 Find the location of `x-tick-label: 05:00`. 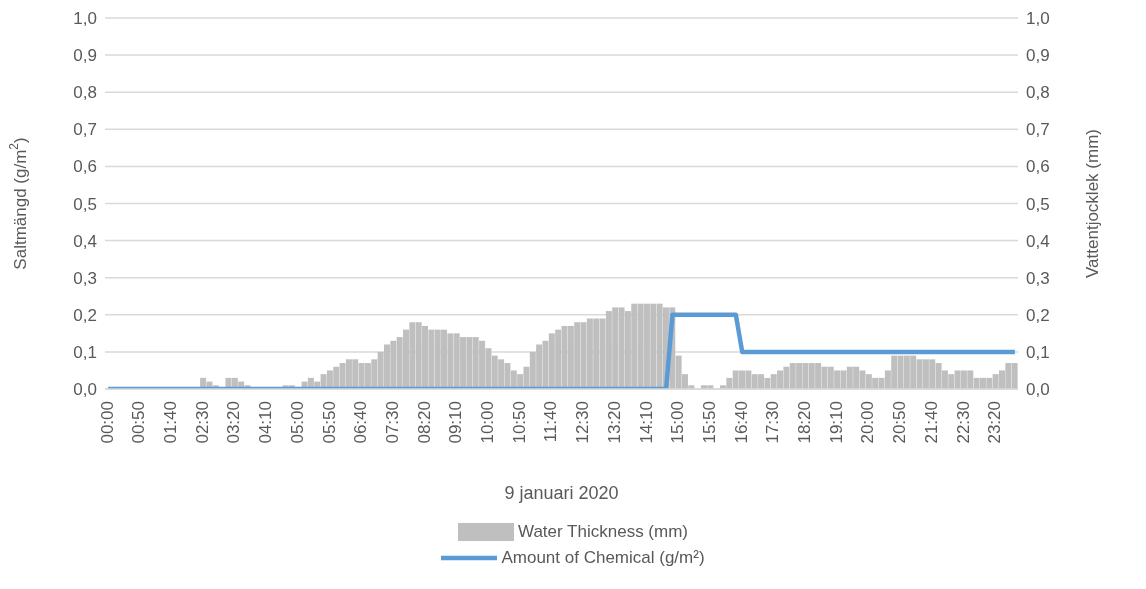

x-tick-label: 05:00 is located at coordinates (297, 422).